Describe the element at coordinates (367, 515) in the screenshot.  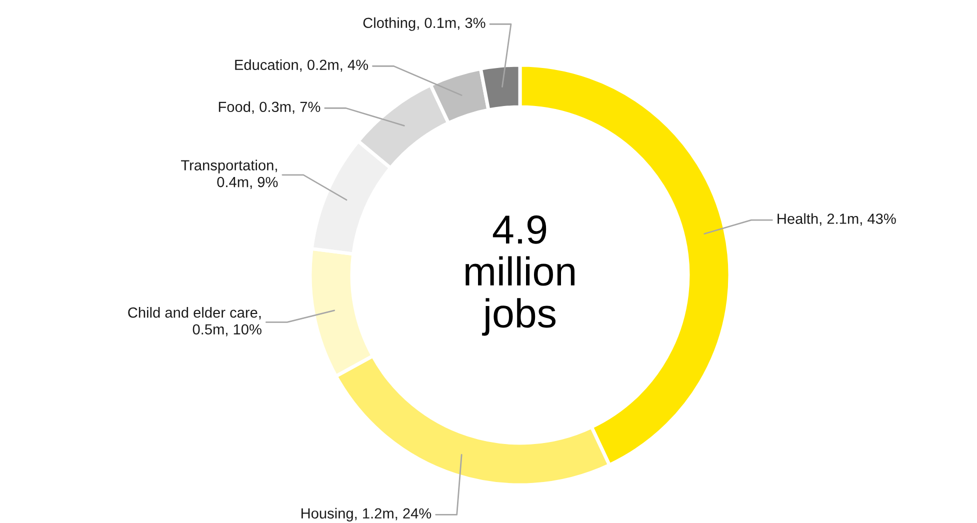
I see `slice-label: Housing, 1.2m, 24%` at that location.